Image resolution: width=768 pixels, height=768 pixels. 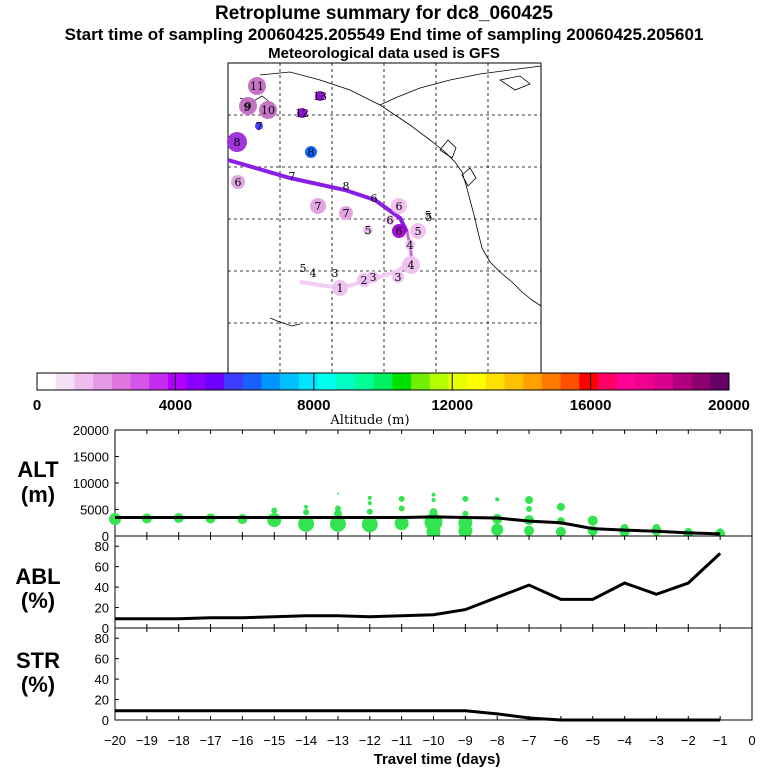 What do you see at coordinates (257, 86) in the screenshot?
I see `map-marker-label: 11` at bounding box center [257, 86].